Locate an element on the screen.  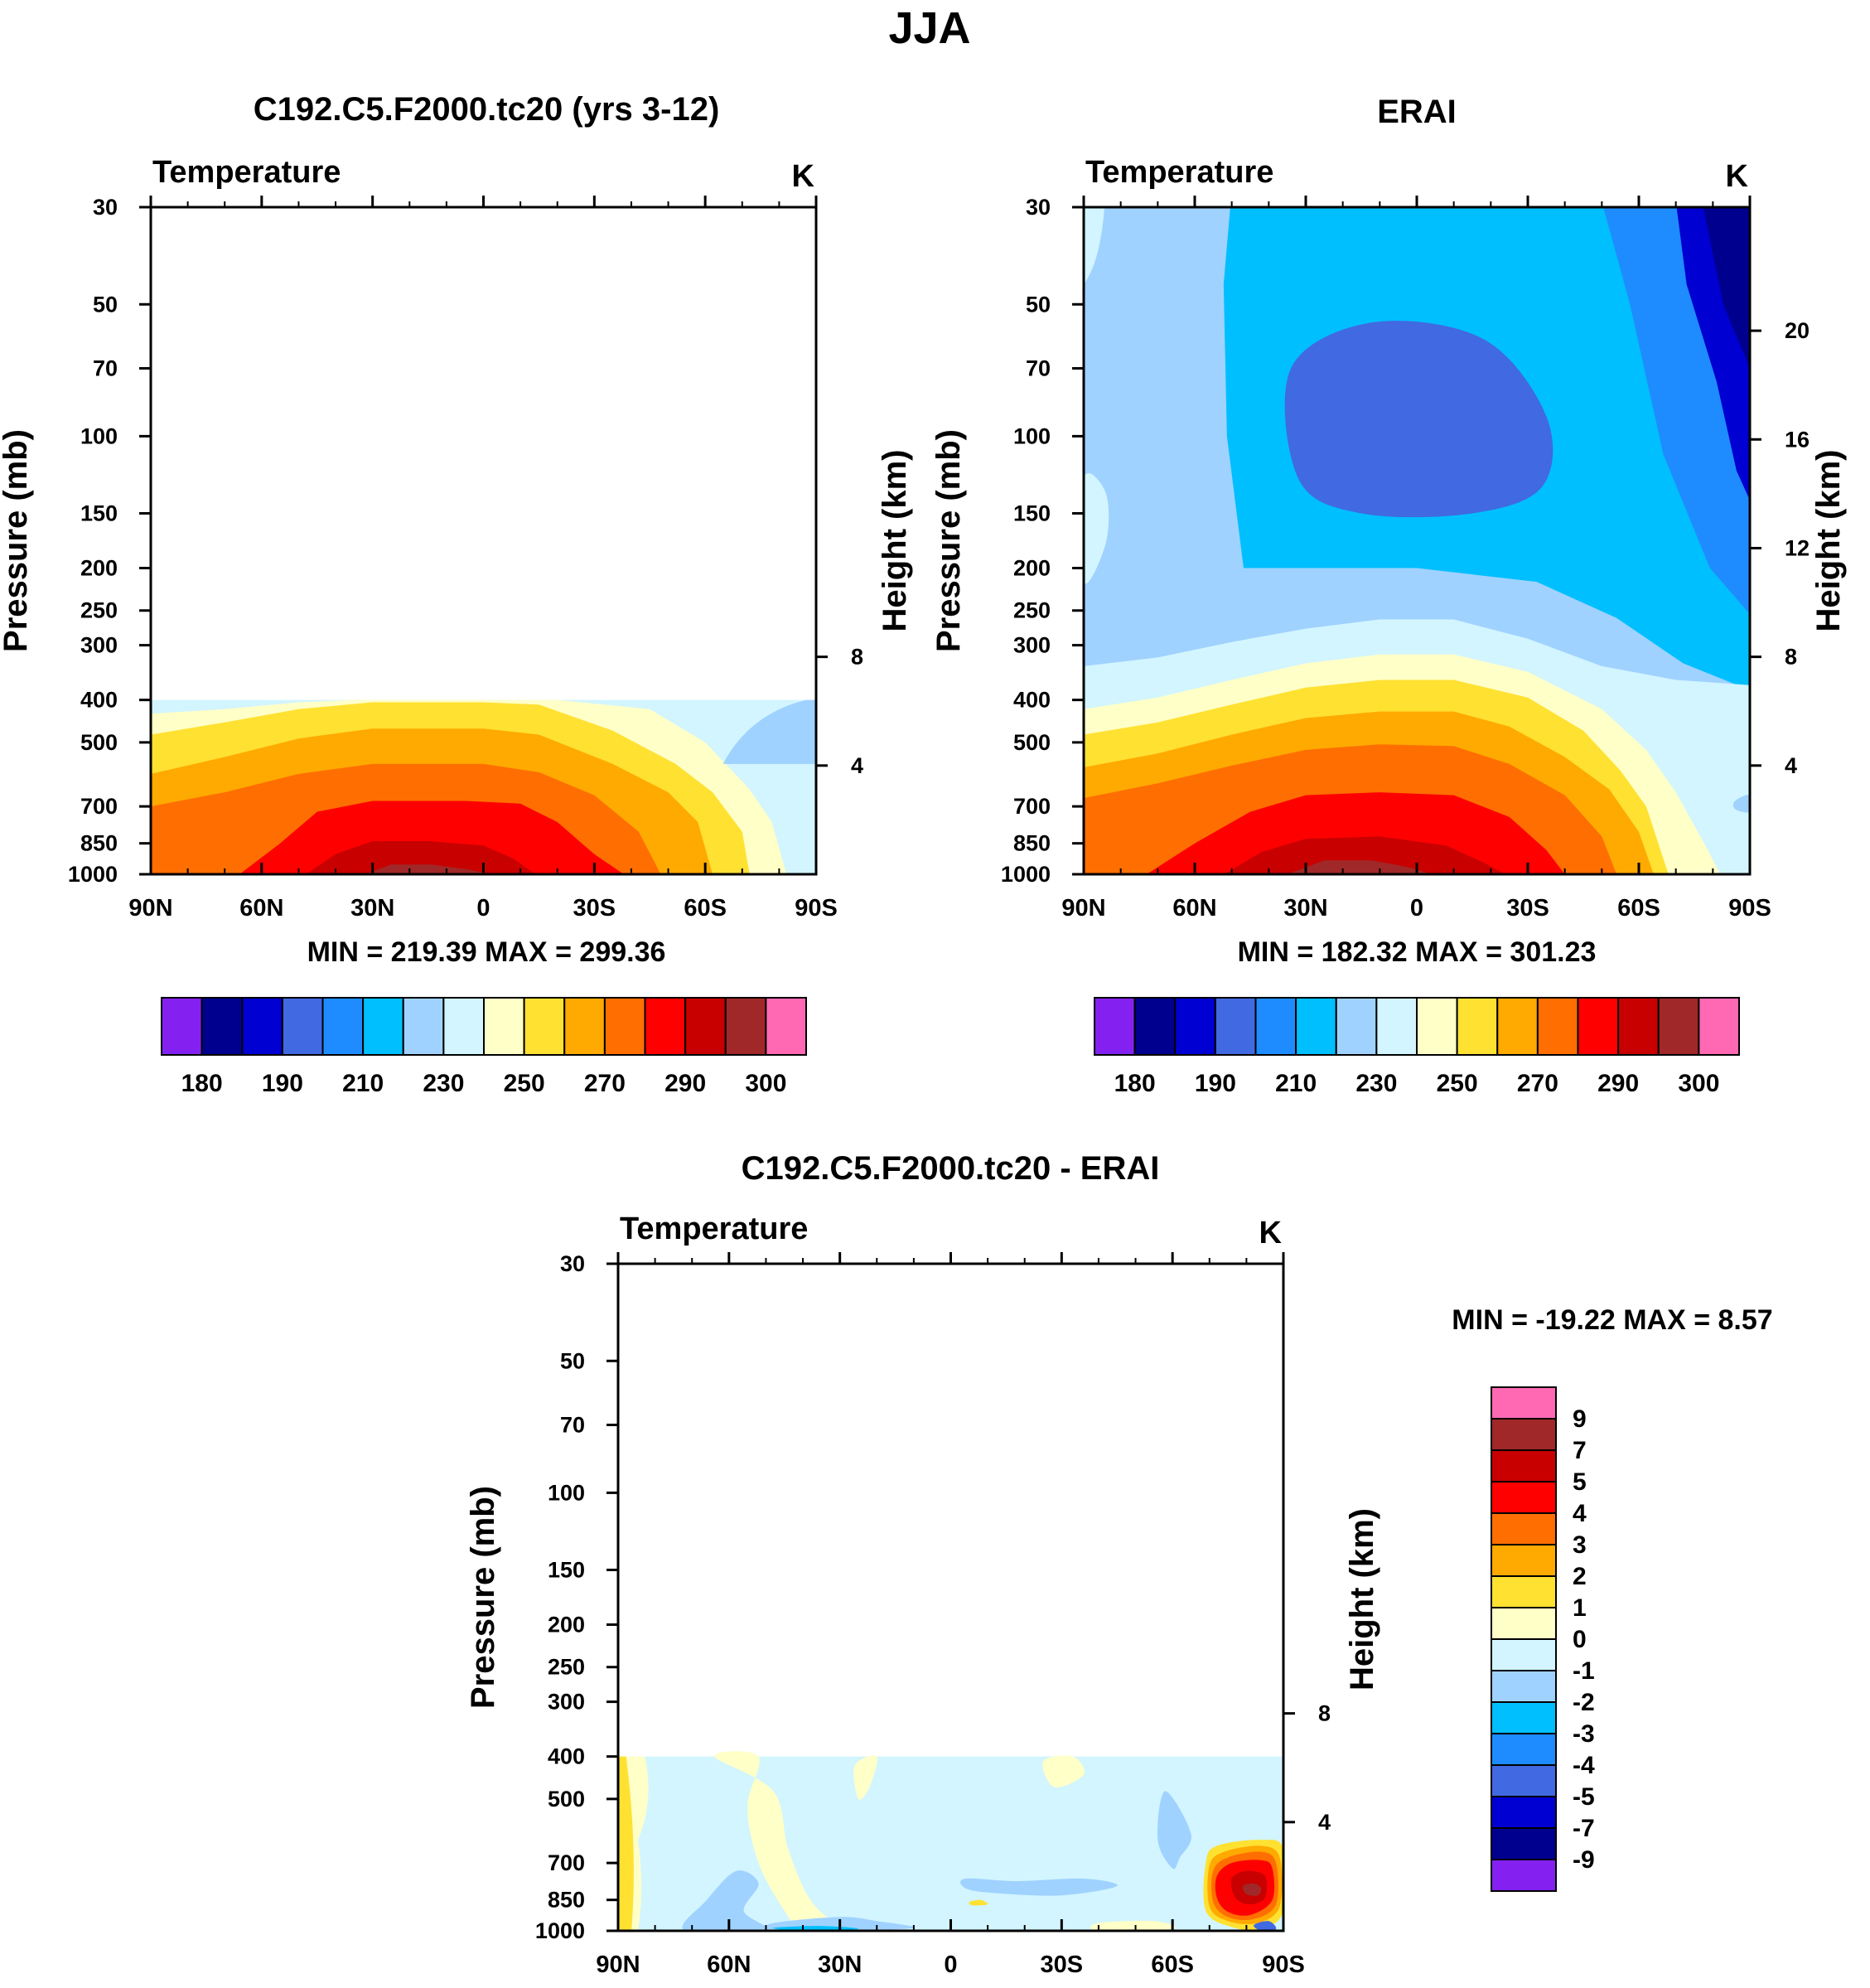
y-tick-label: 100 is located at coordinates (99, 436).